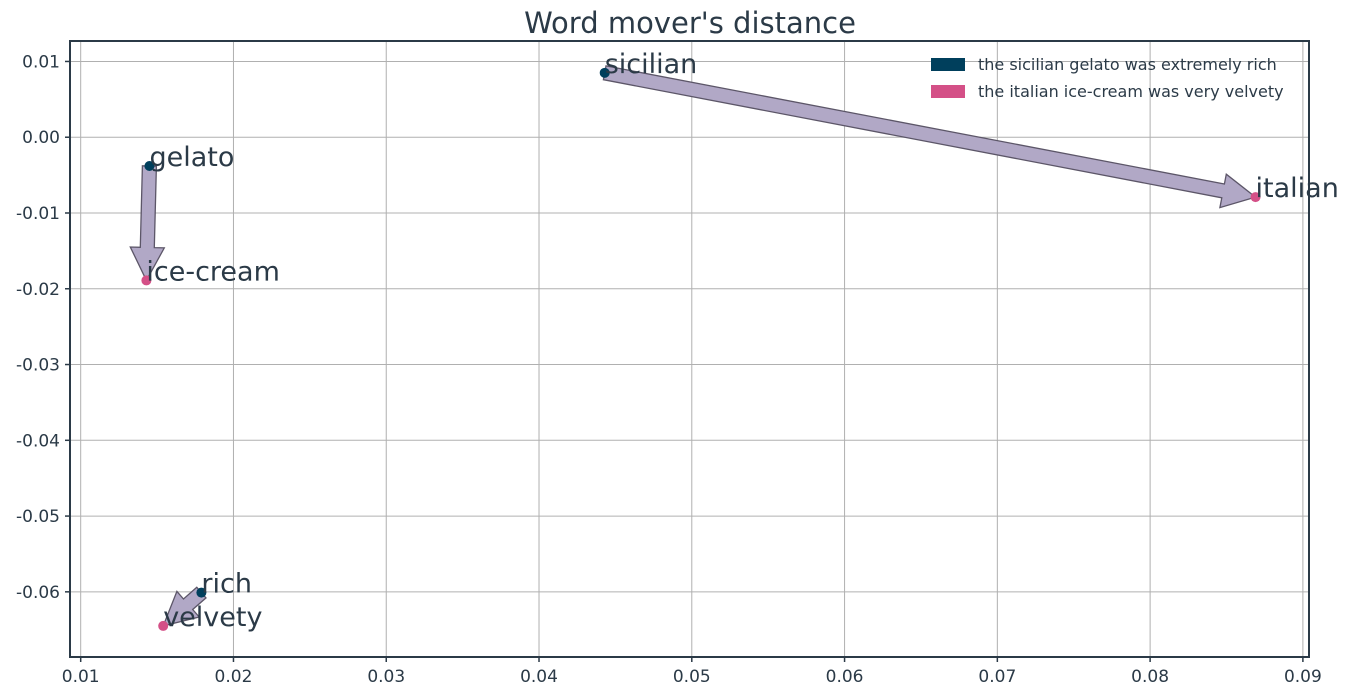 The image size is (1349, 696). I want to click on y-tick-label: 0.00, so click(41, 138).